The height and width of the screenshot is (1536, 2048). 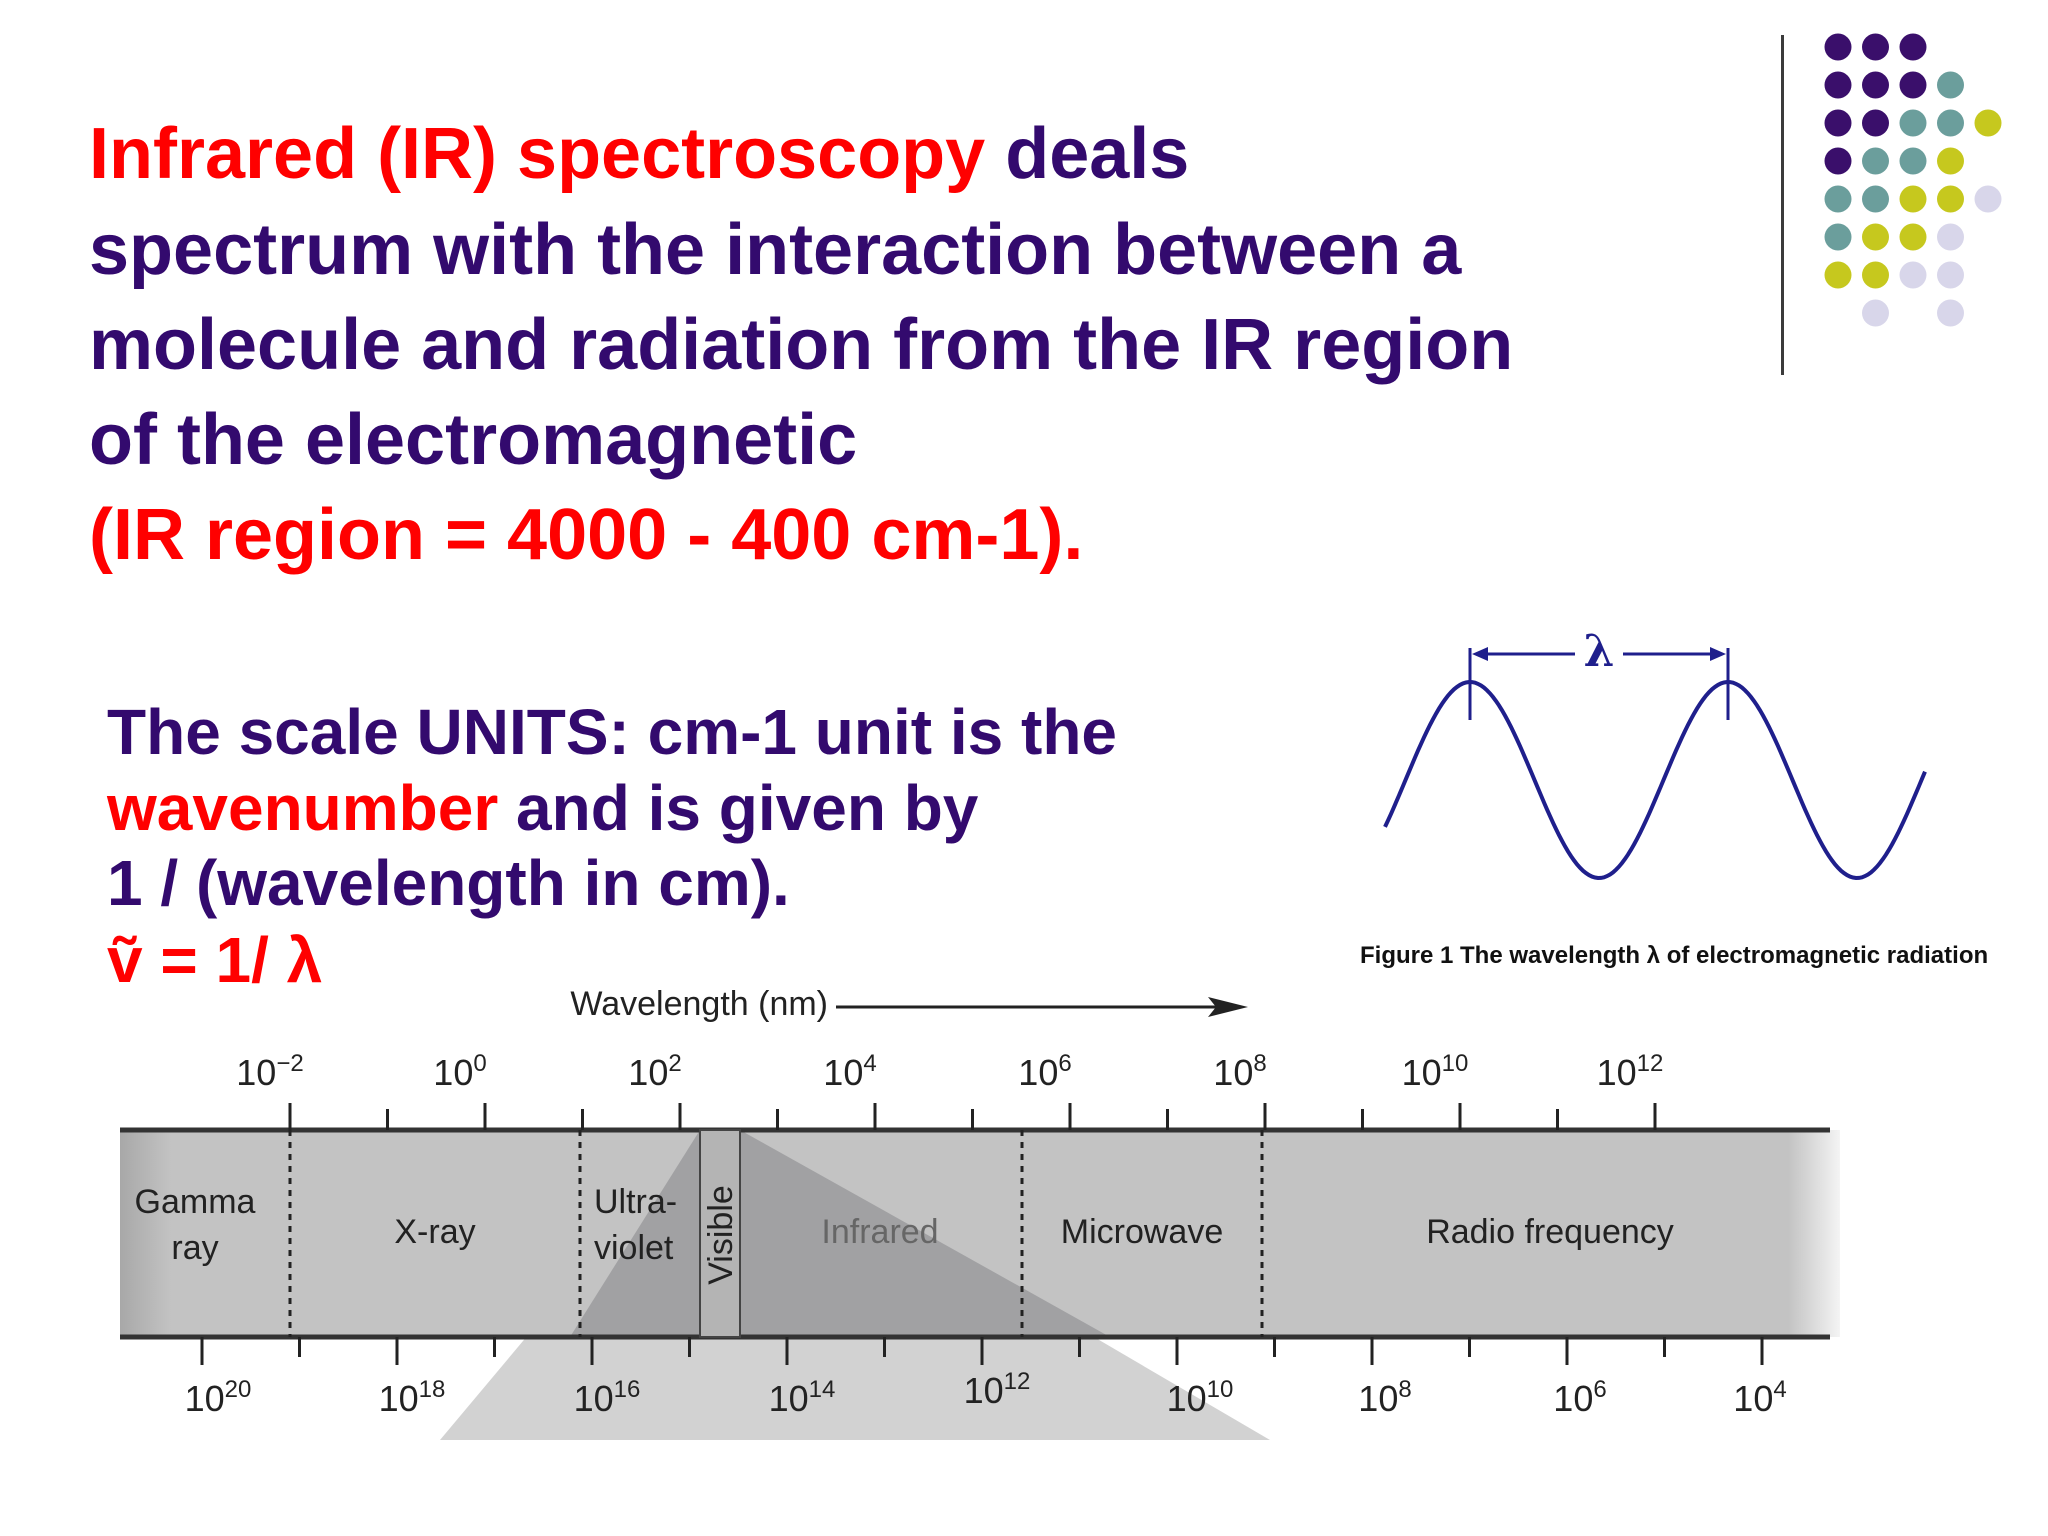 I want to click on units-line-4: ṽ = 1/ λ, so click(x=214, y=960).